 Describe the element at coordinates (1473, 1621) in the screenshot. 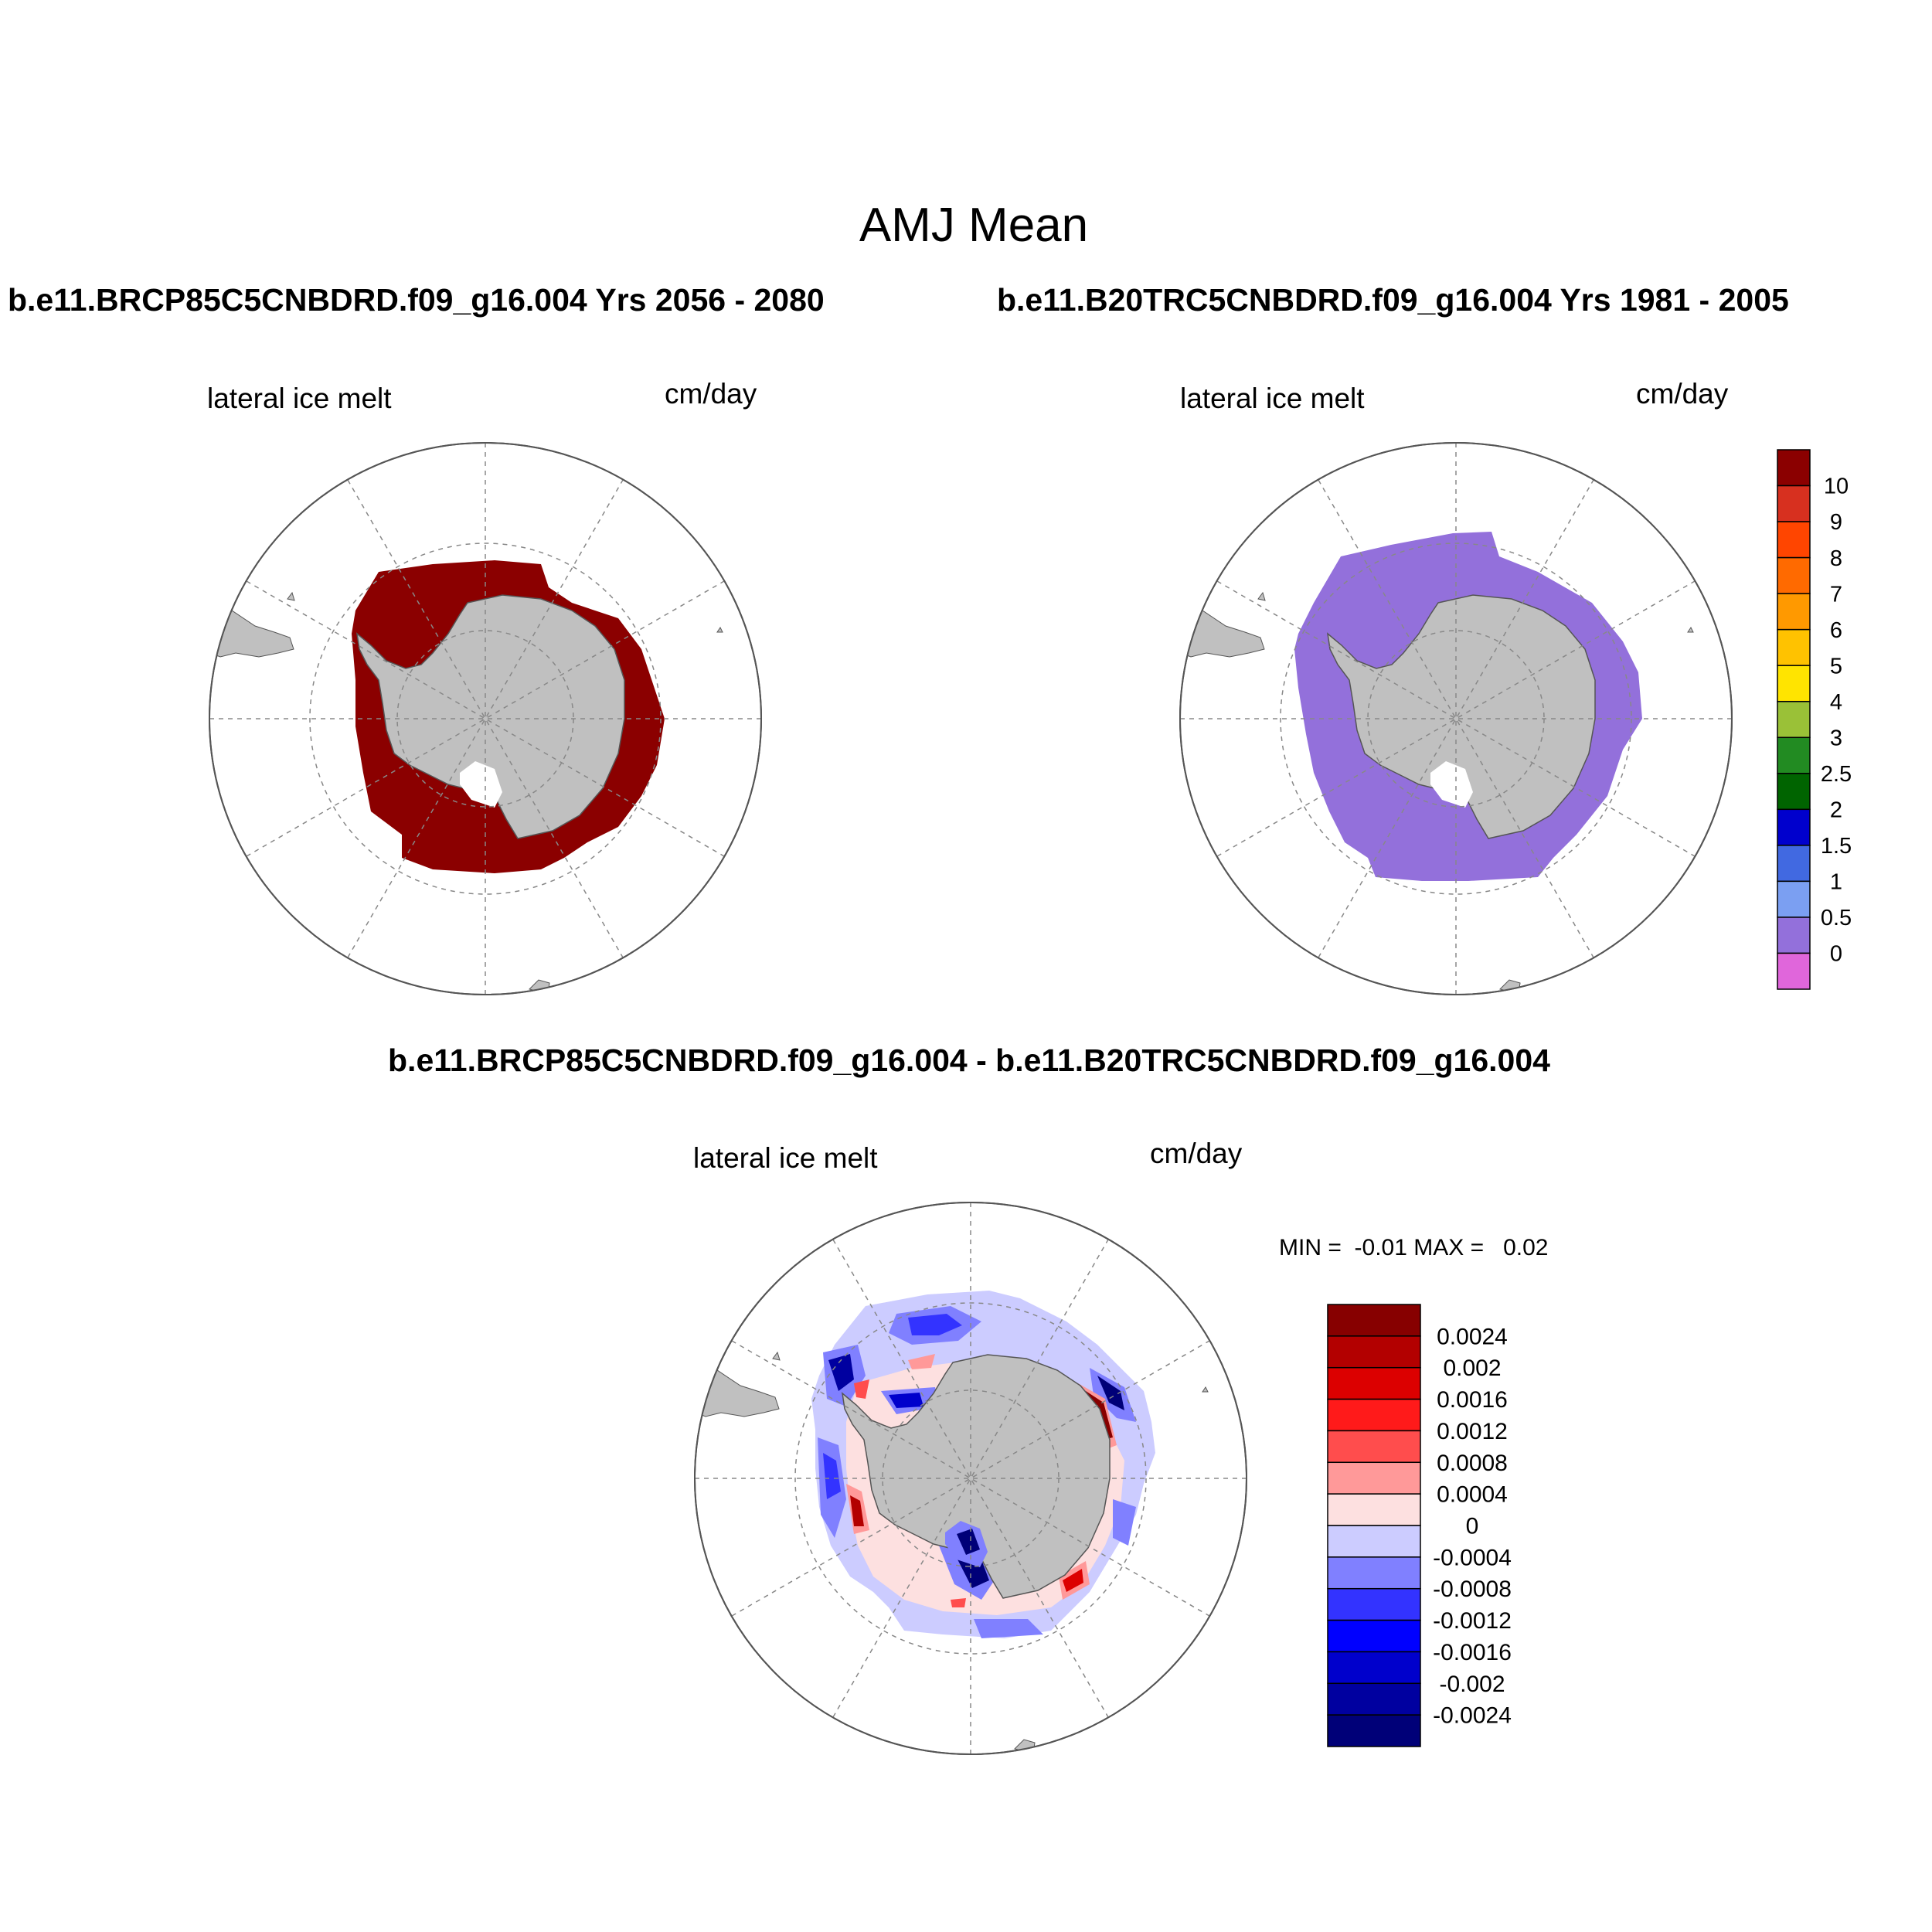

I see `colorbar-diff-label: -0.0012` at that location.